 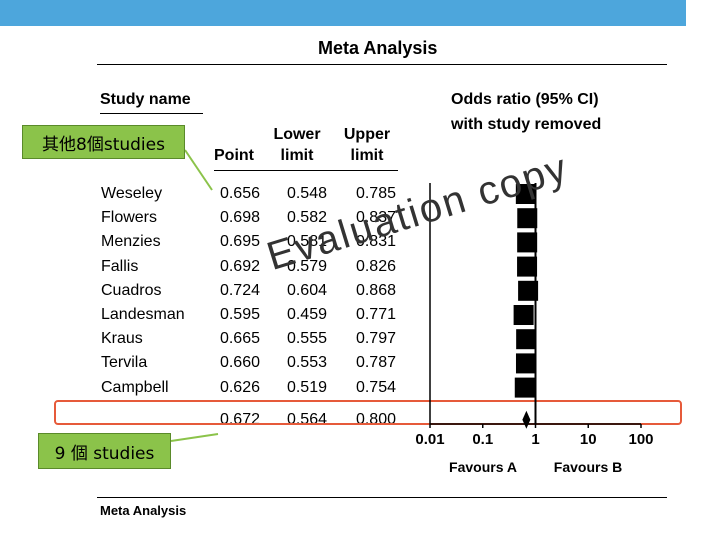 I want to click on header-upper-1: Upper, so click(x=367, y=134).